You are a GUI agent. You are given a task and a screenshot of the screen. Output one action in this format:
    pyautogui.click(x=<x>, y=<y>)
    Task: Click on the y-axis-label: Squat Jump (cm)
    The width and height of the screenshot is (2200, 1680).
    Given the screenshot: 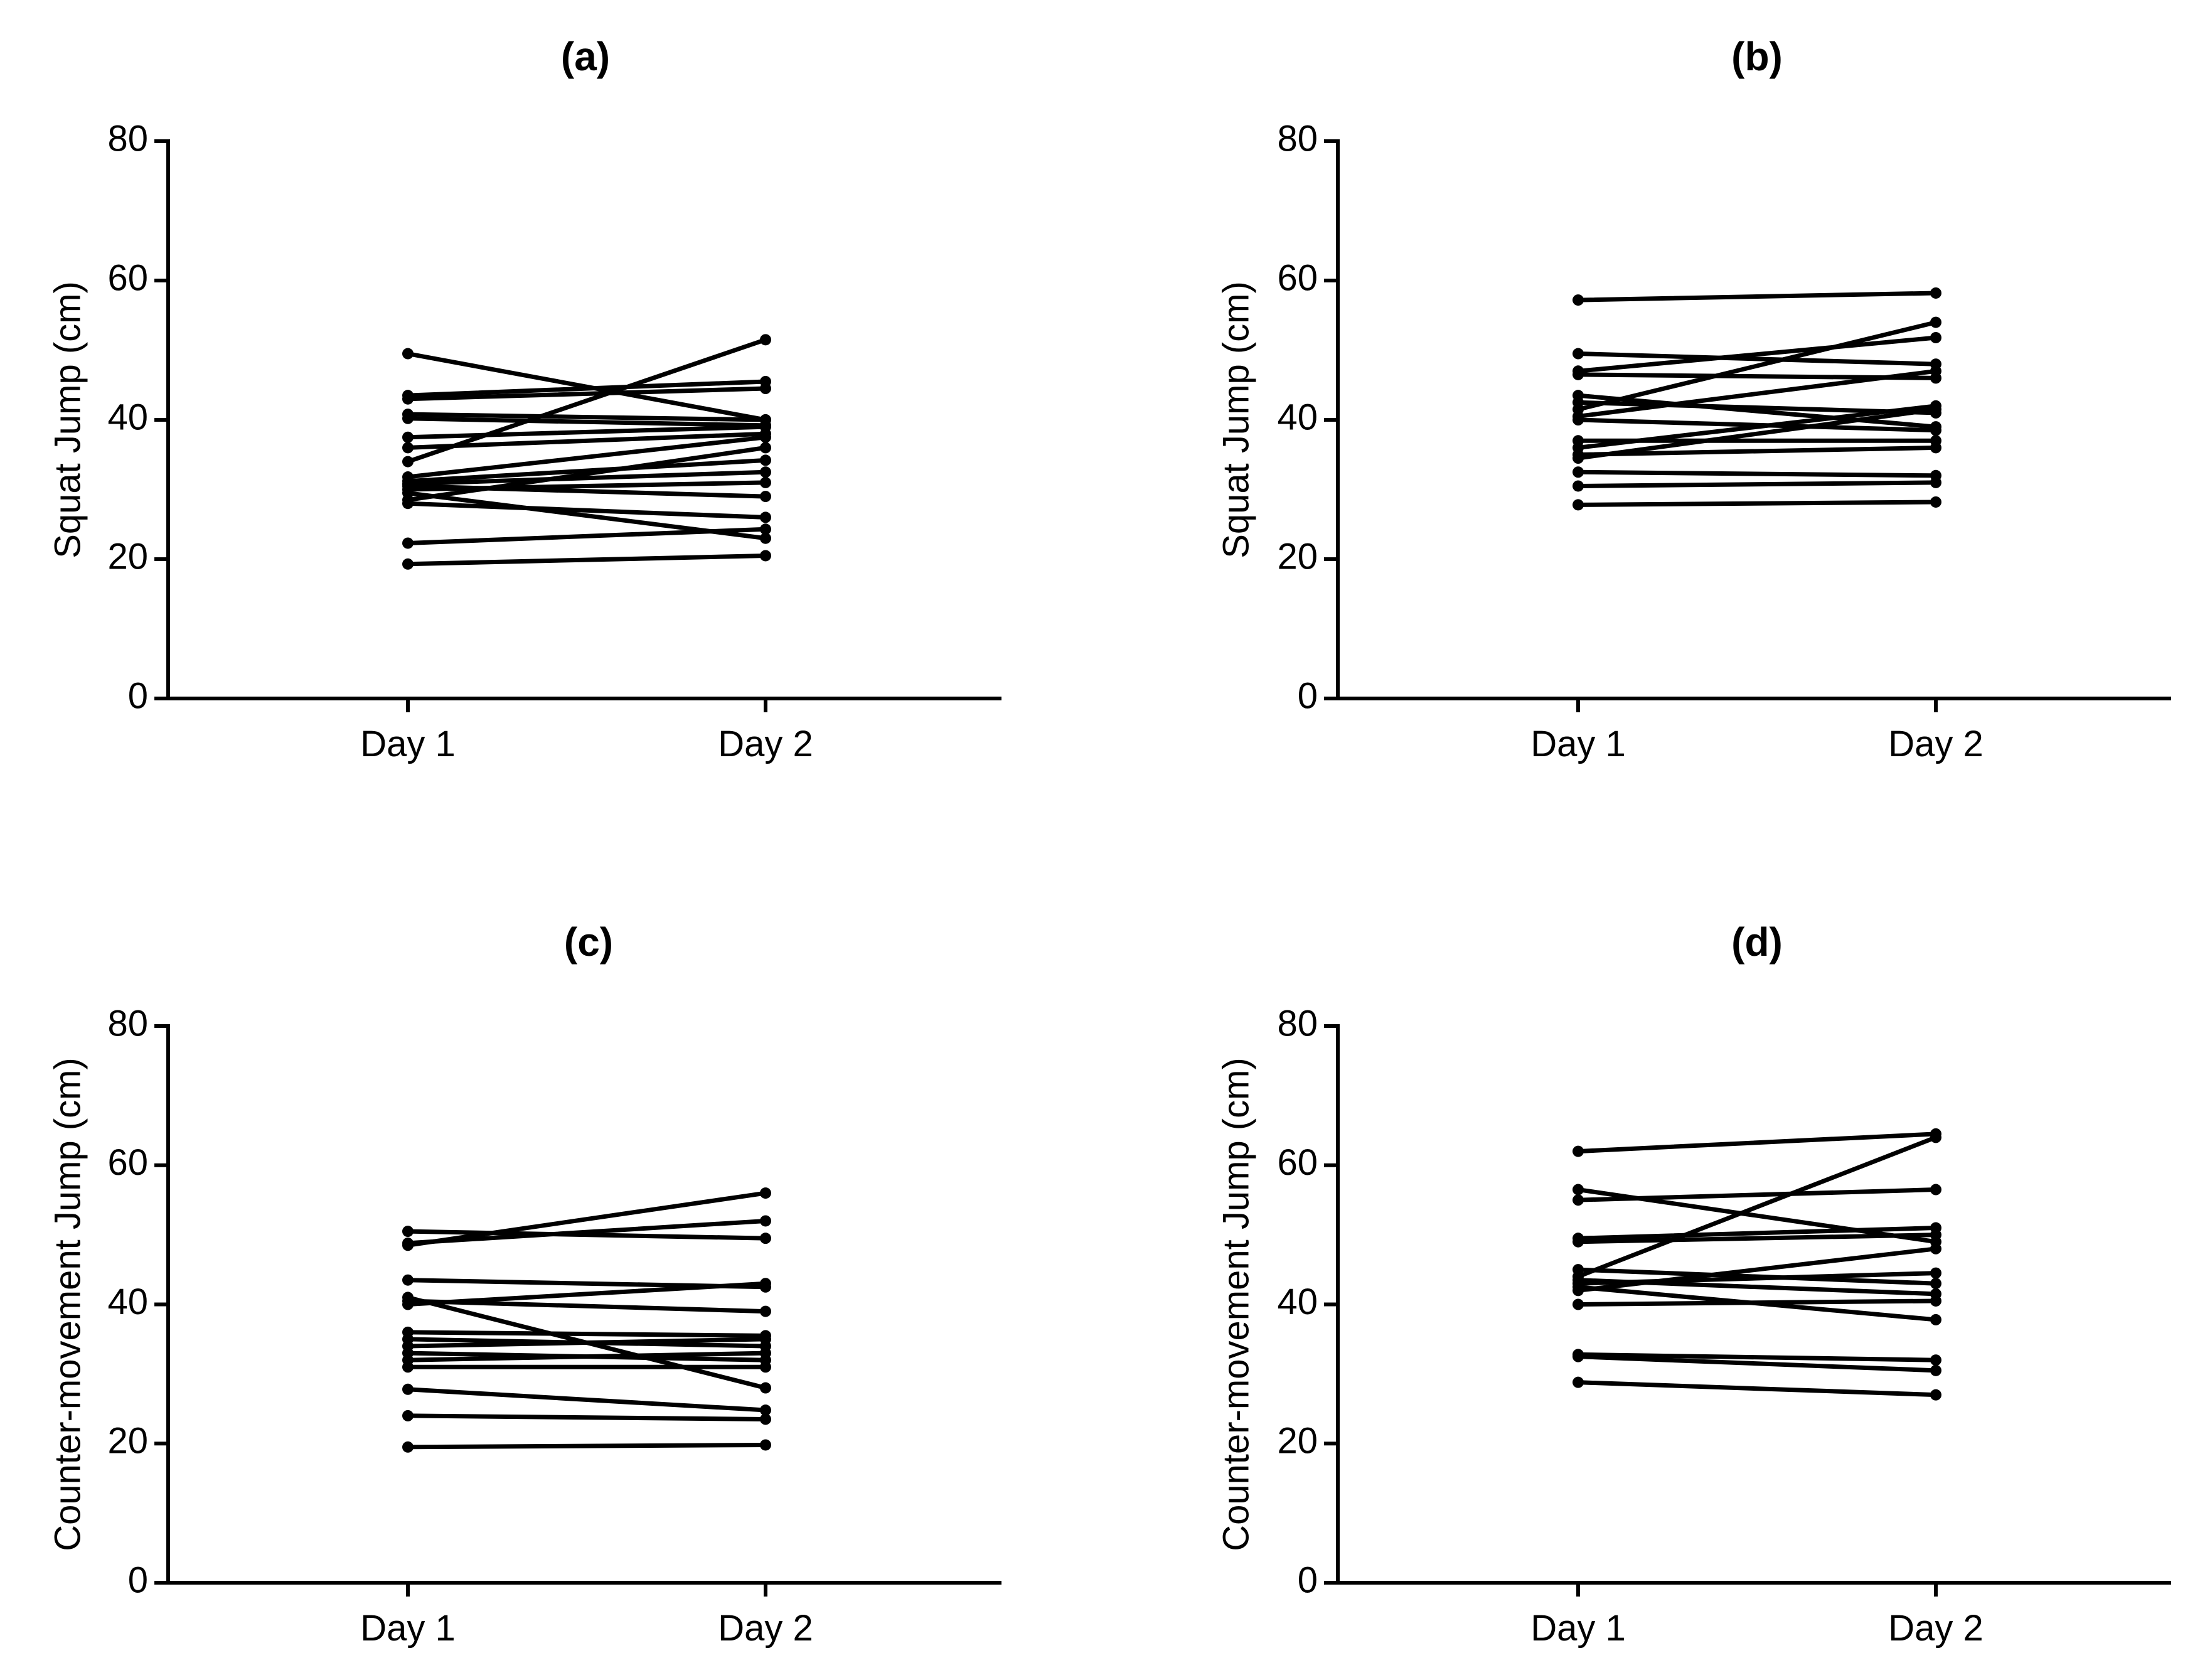 What is the action you would take?
    pyautogui.click(x=1235, y=420)
    